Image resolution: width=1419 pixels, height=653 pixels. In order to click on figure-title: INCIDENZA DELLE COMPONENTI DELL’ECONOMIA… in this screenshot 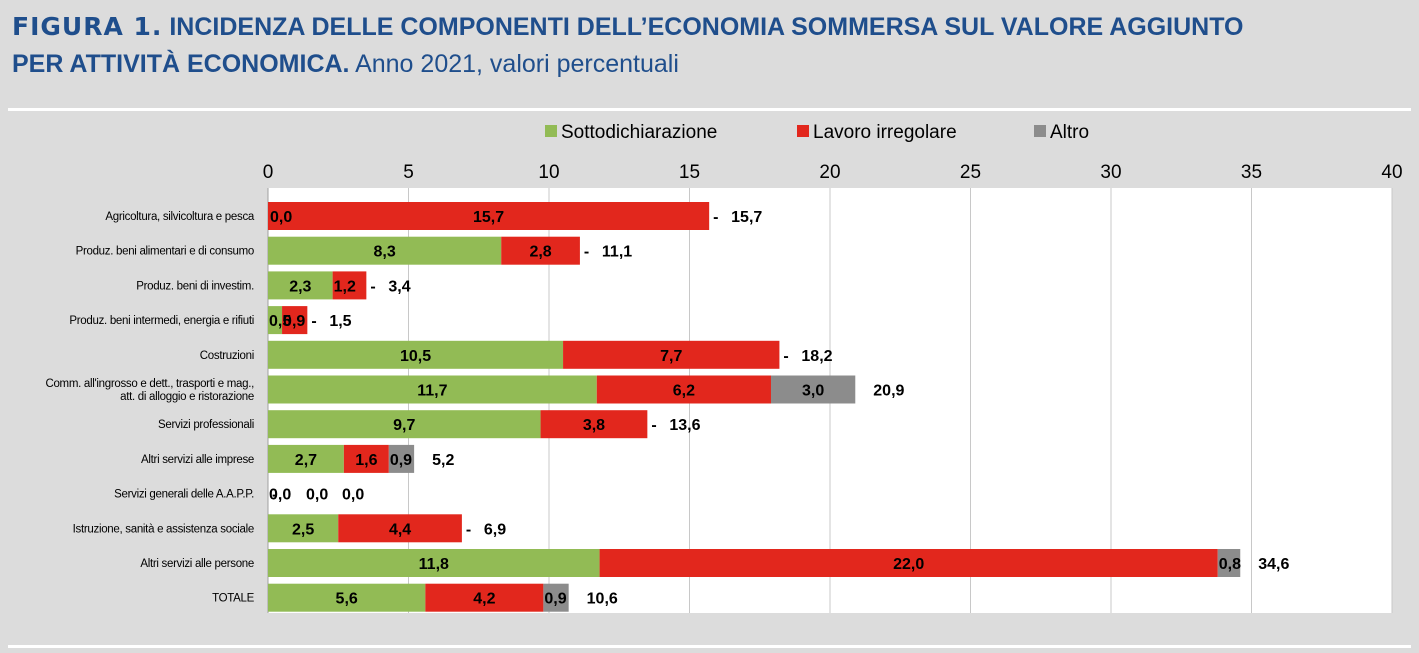, I will do `click(706, 27)`.